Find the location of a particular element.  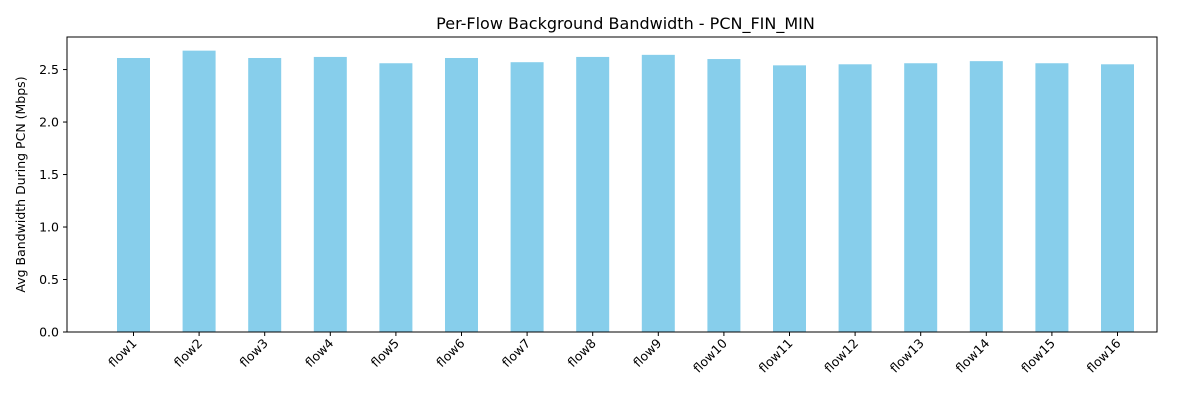

x-tick-label: flow16 is located at coordinates (1104, 355).